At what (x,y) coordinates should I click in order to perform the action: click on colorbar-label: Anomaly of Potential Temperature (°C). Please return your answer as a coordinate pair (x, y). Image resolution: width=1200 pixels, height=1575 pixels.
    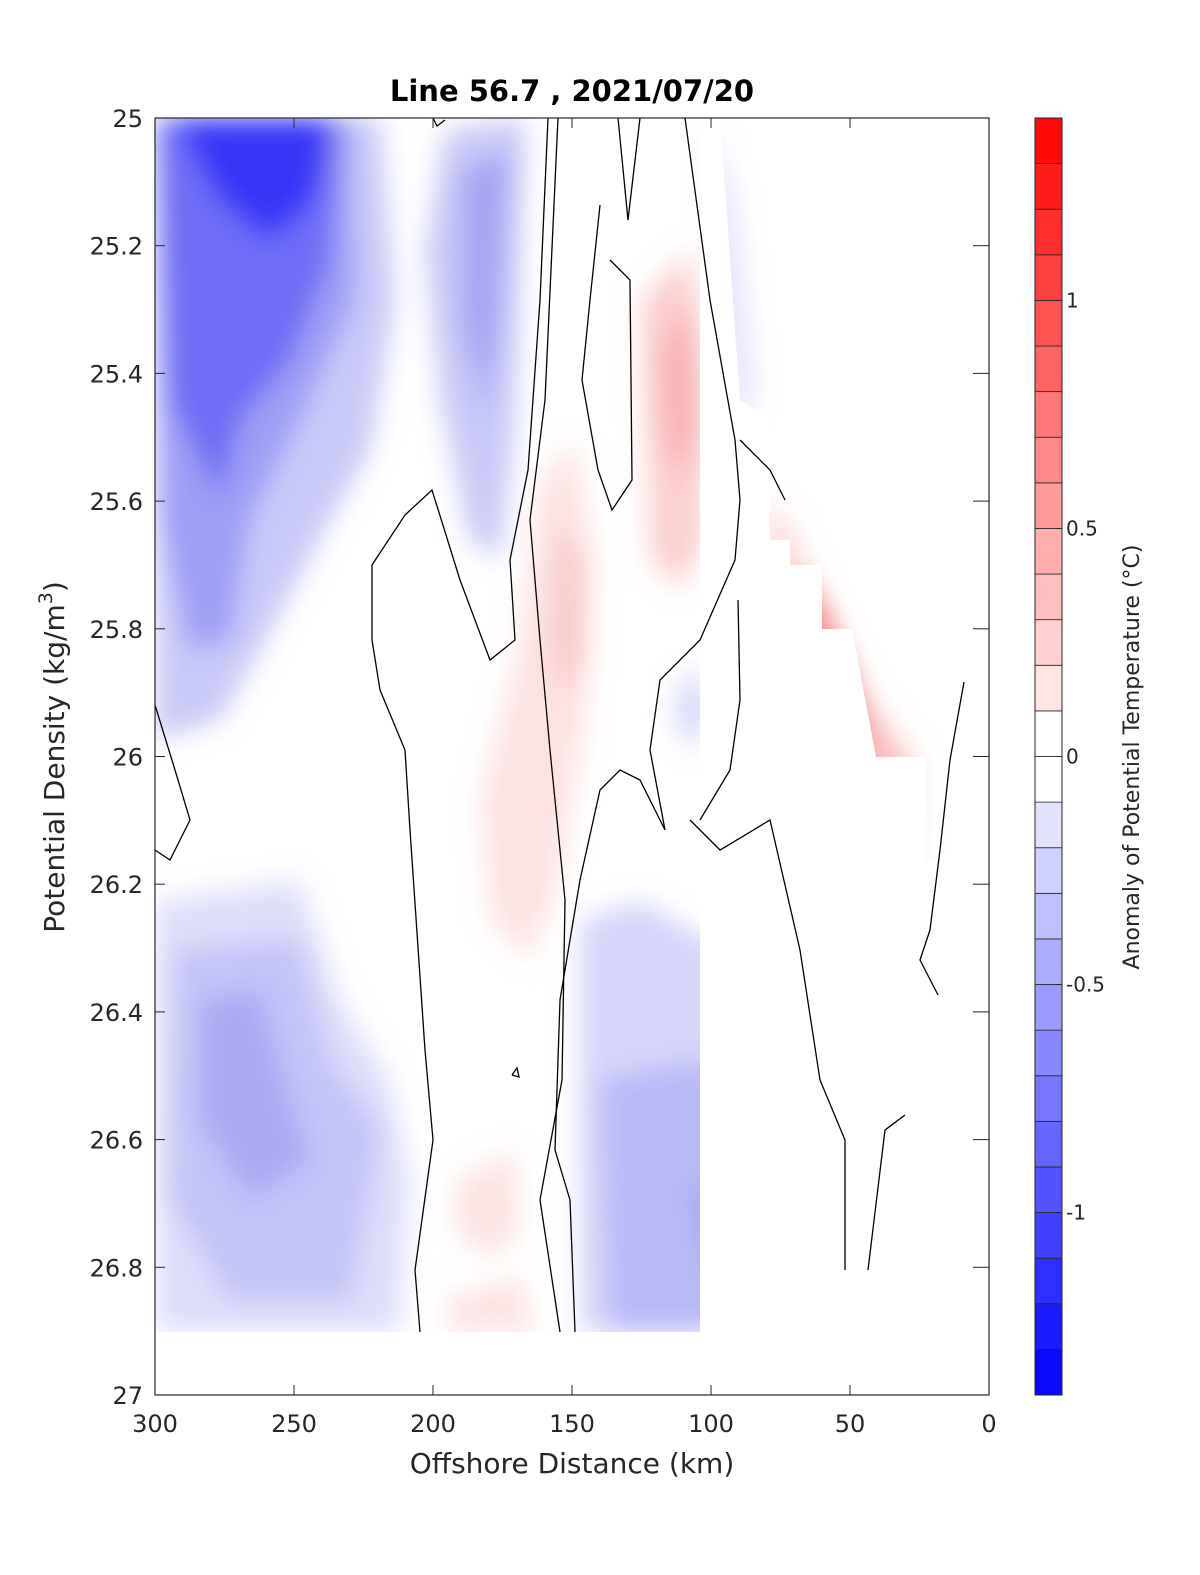
    Looking at the image, I should click on (1132, 757).